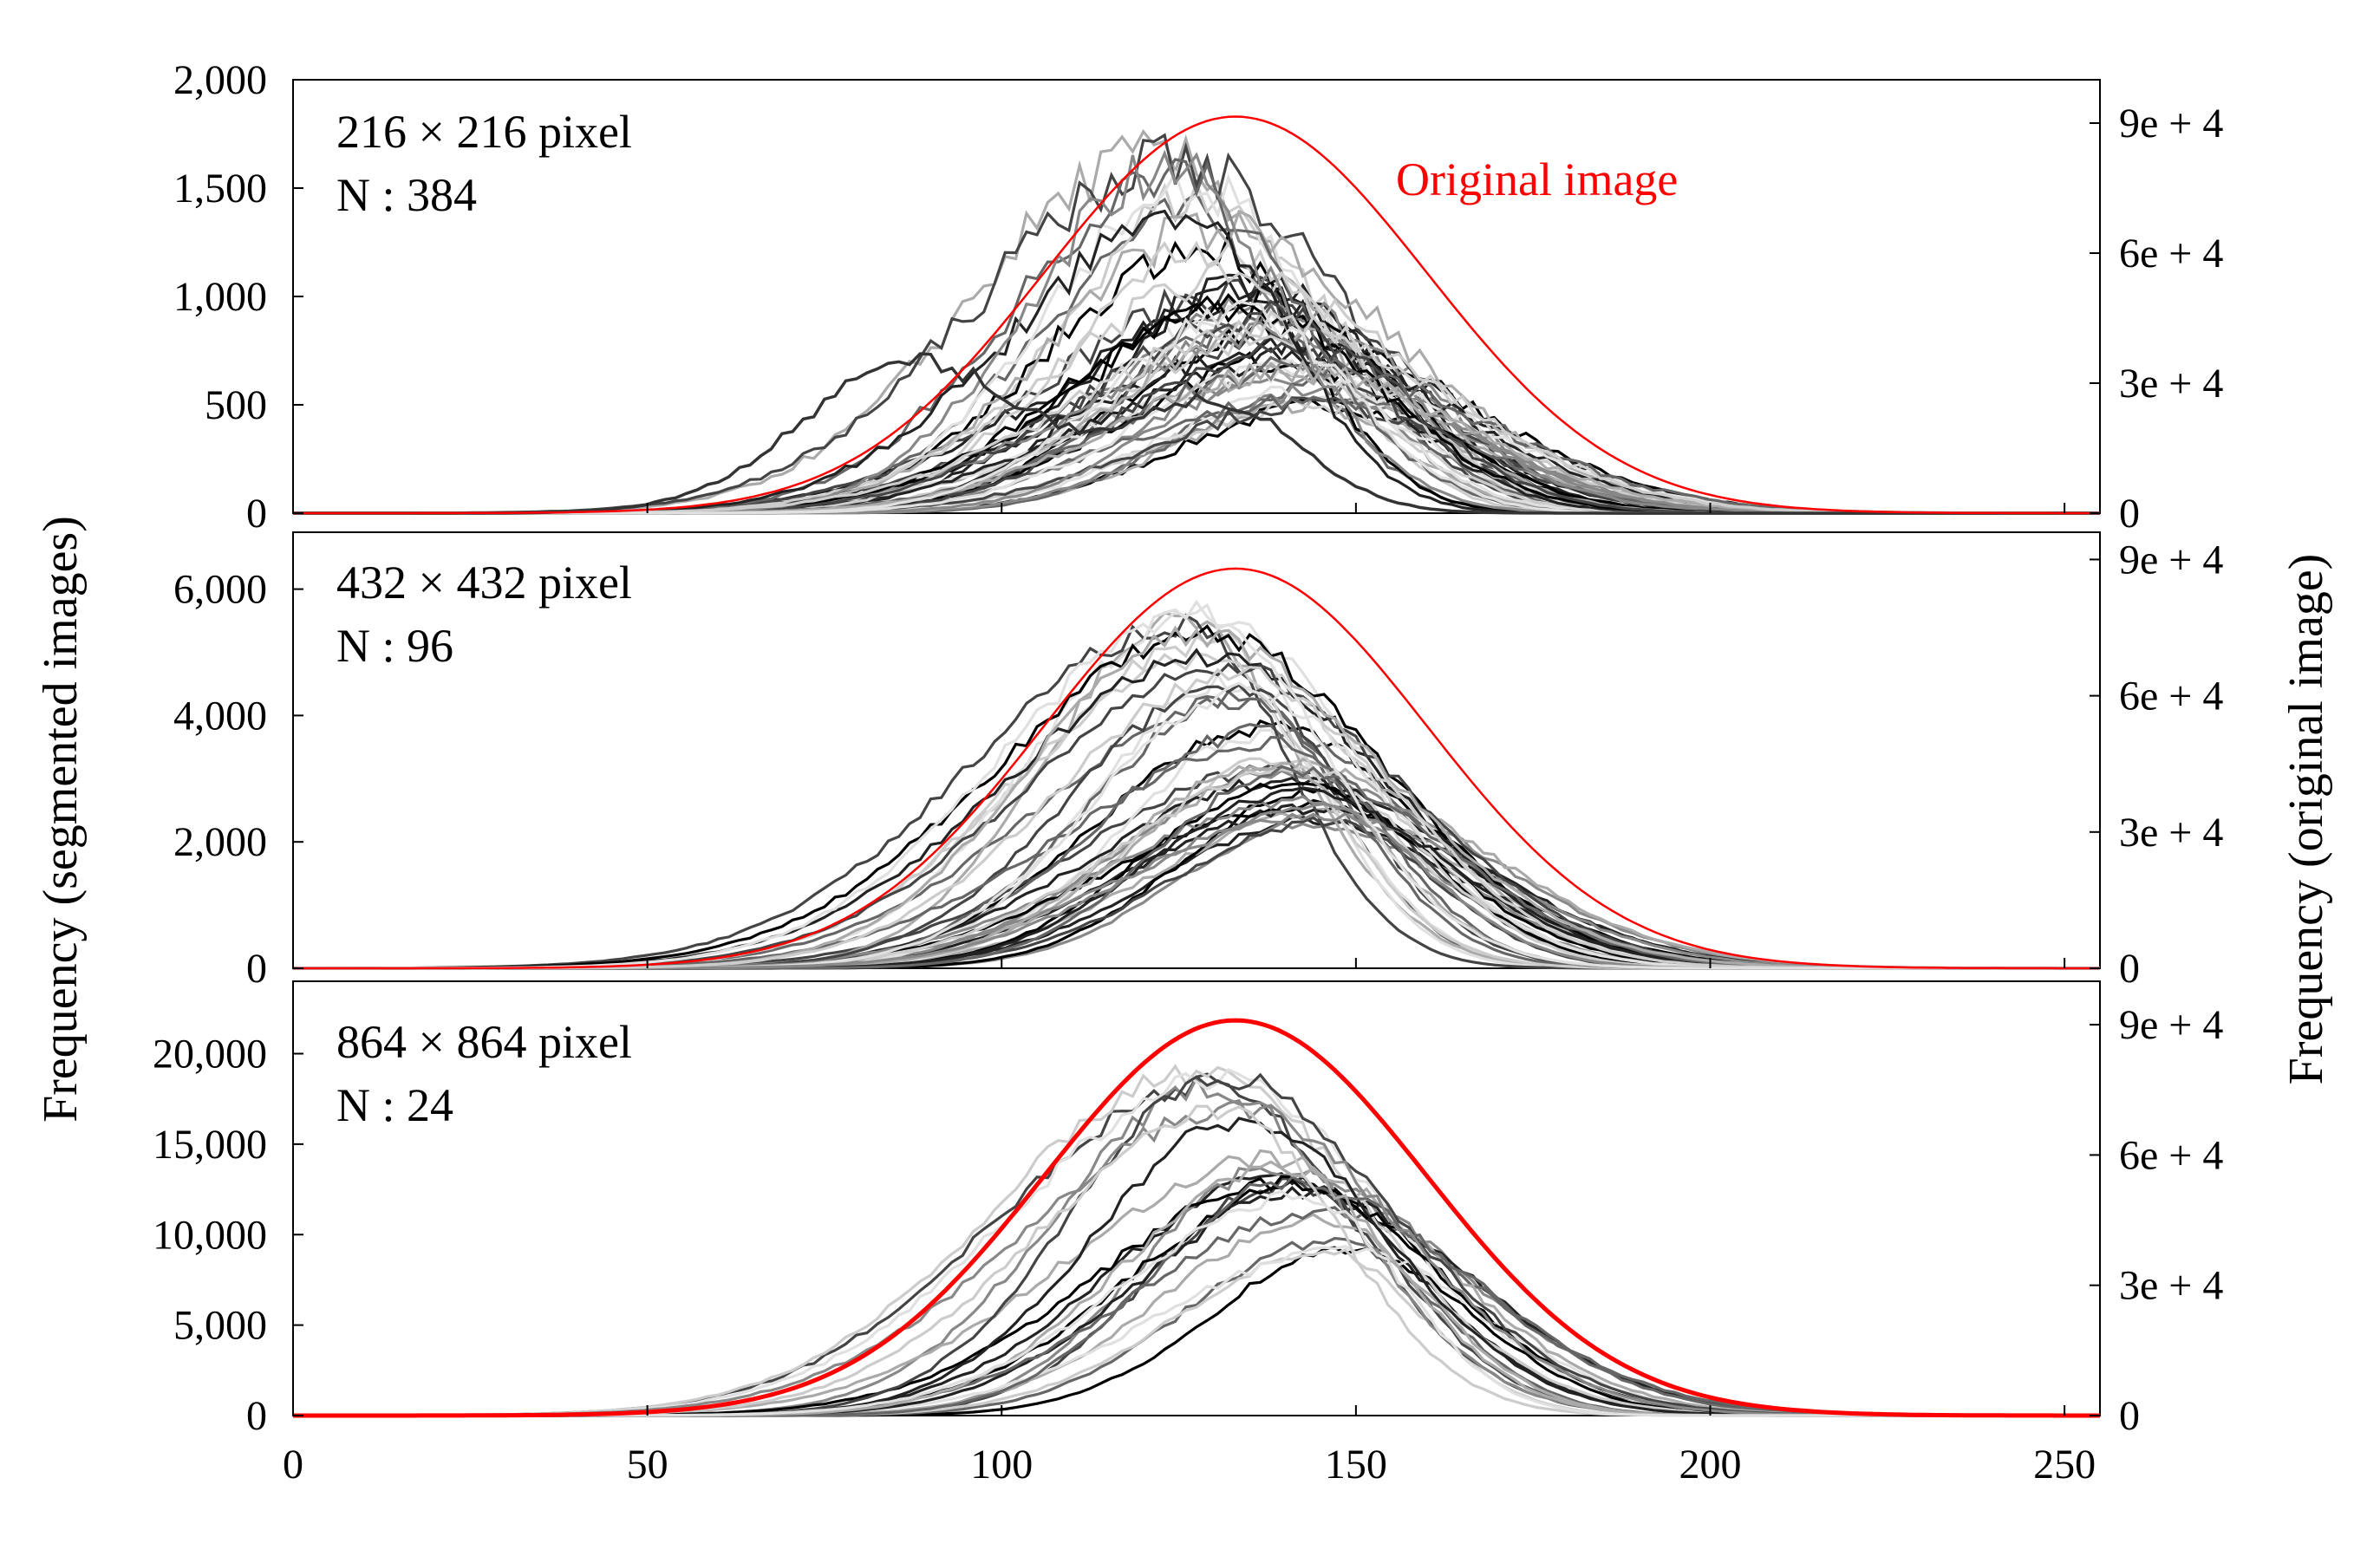 The height and width of the screenshot is (1556, 2380). What do you see at coordinates (236, 405) in the screenshot?
I see `left-tick-label: 500` at bounding box center [236, 405].